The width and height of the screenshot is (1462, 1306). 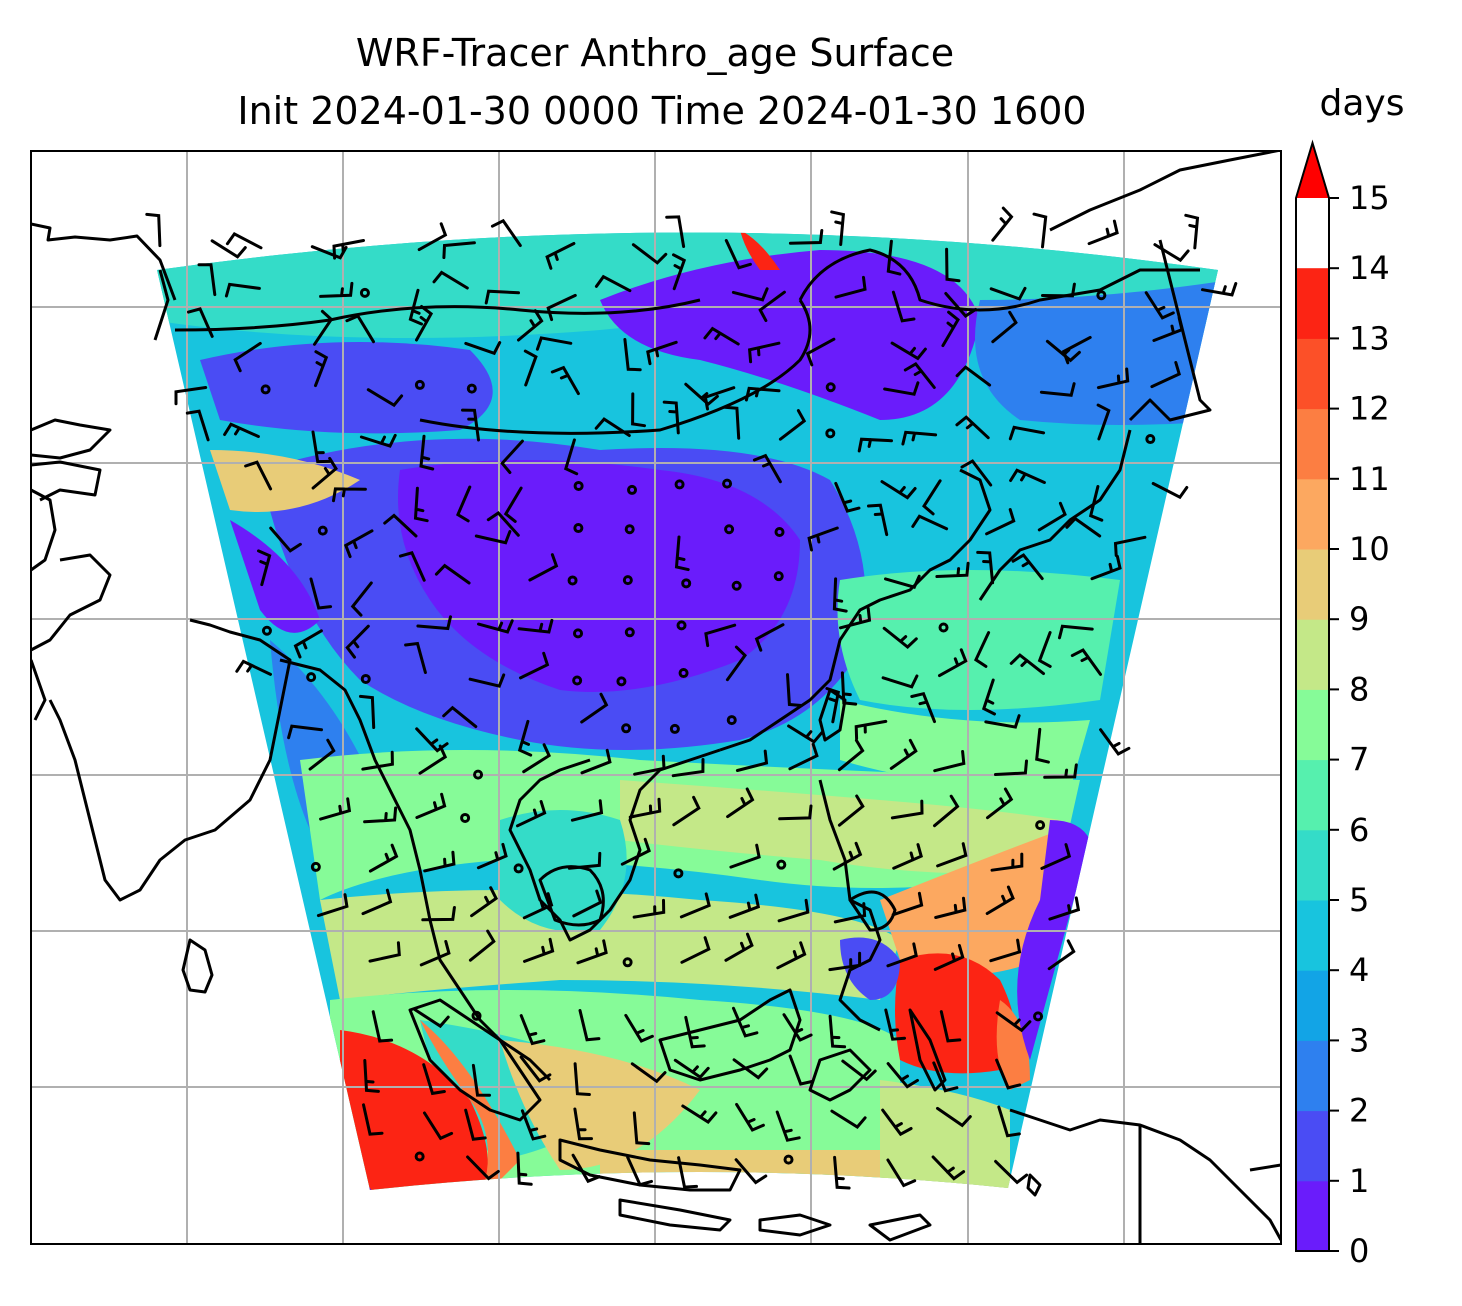 I want to click on border, so click(x=615, y=367).